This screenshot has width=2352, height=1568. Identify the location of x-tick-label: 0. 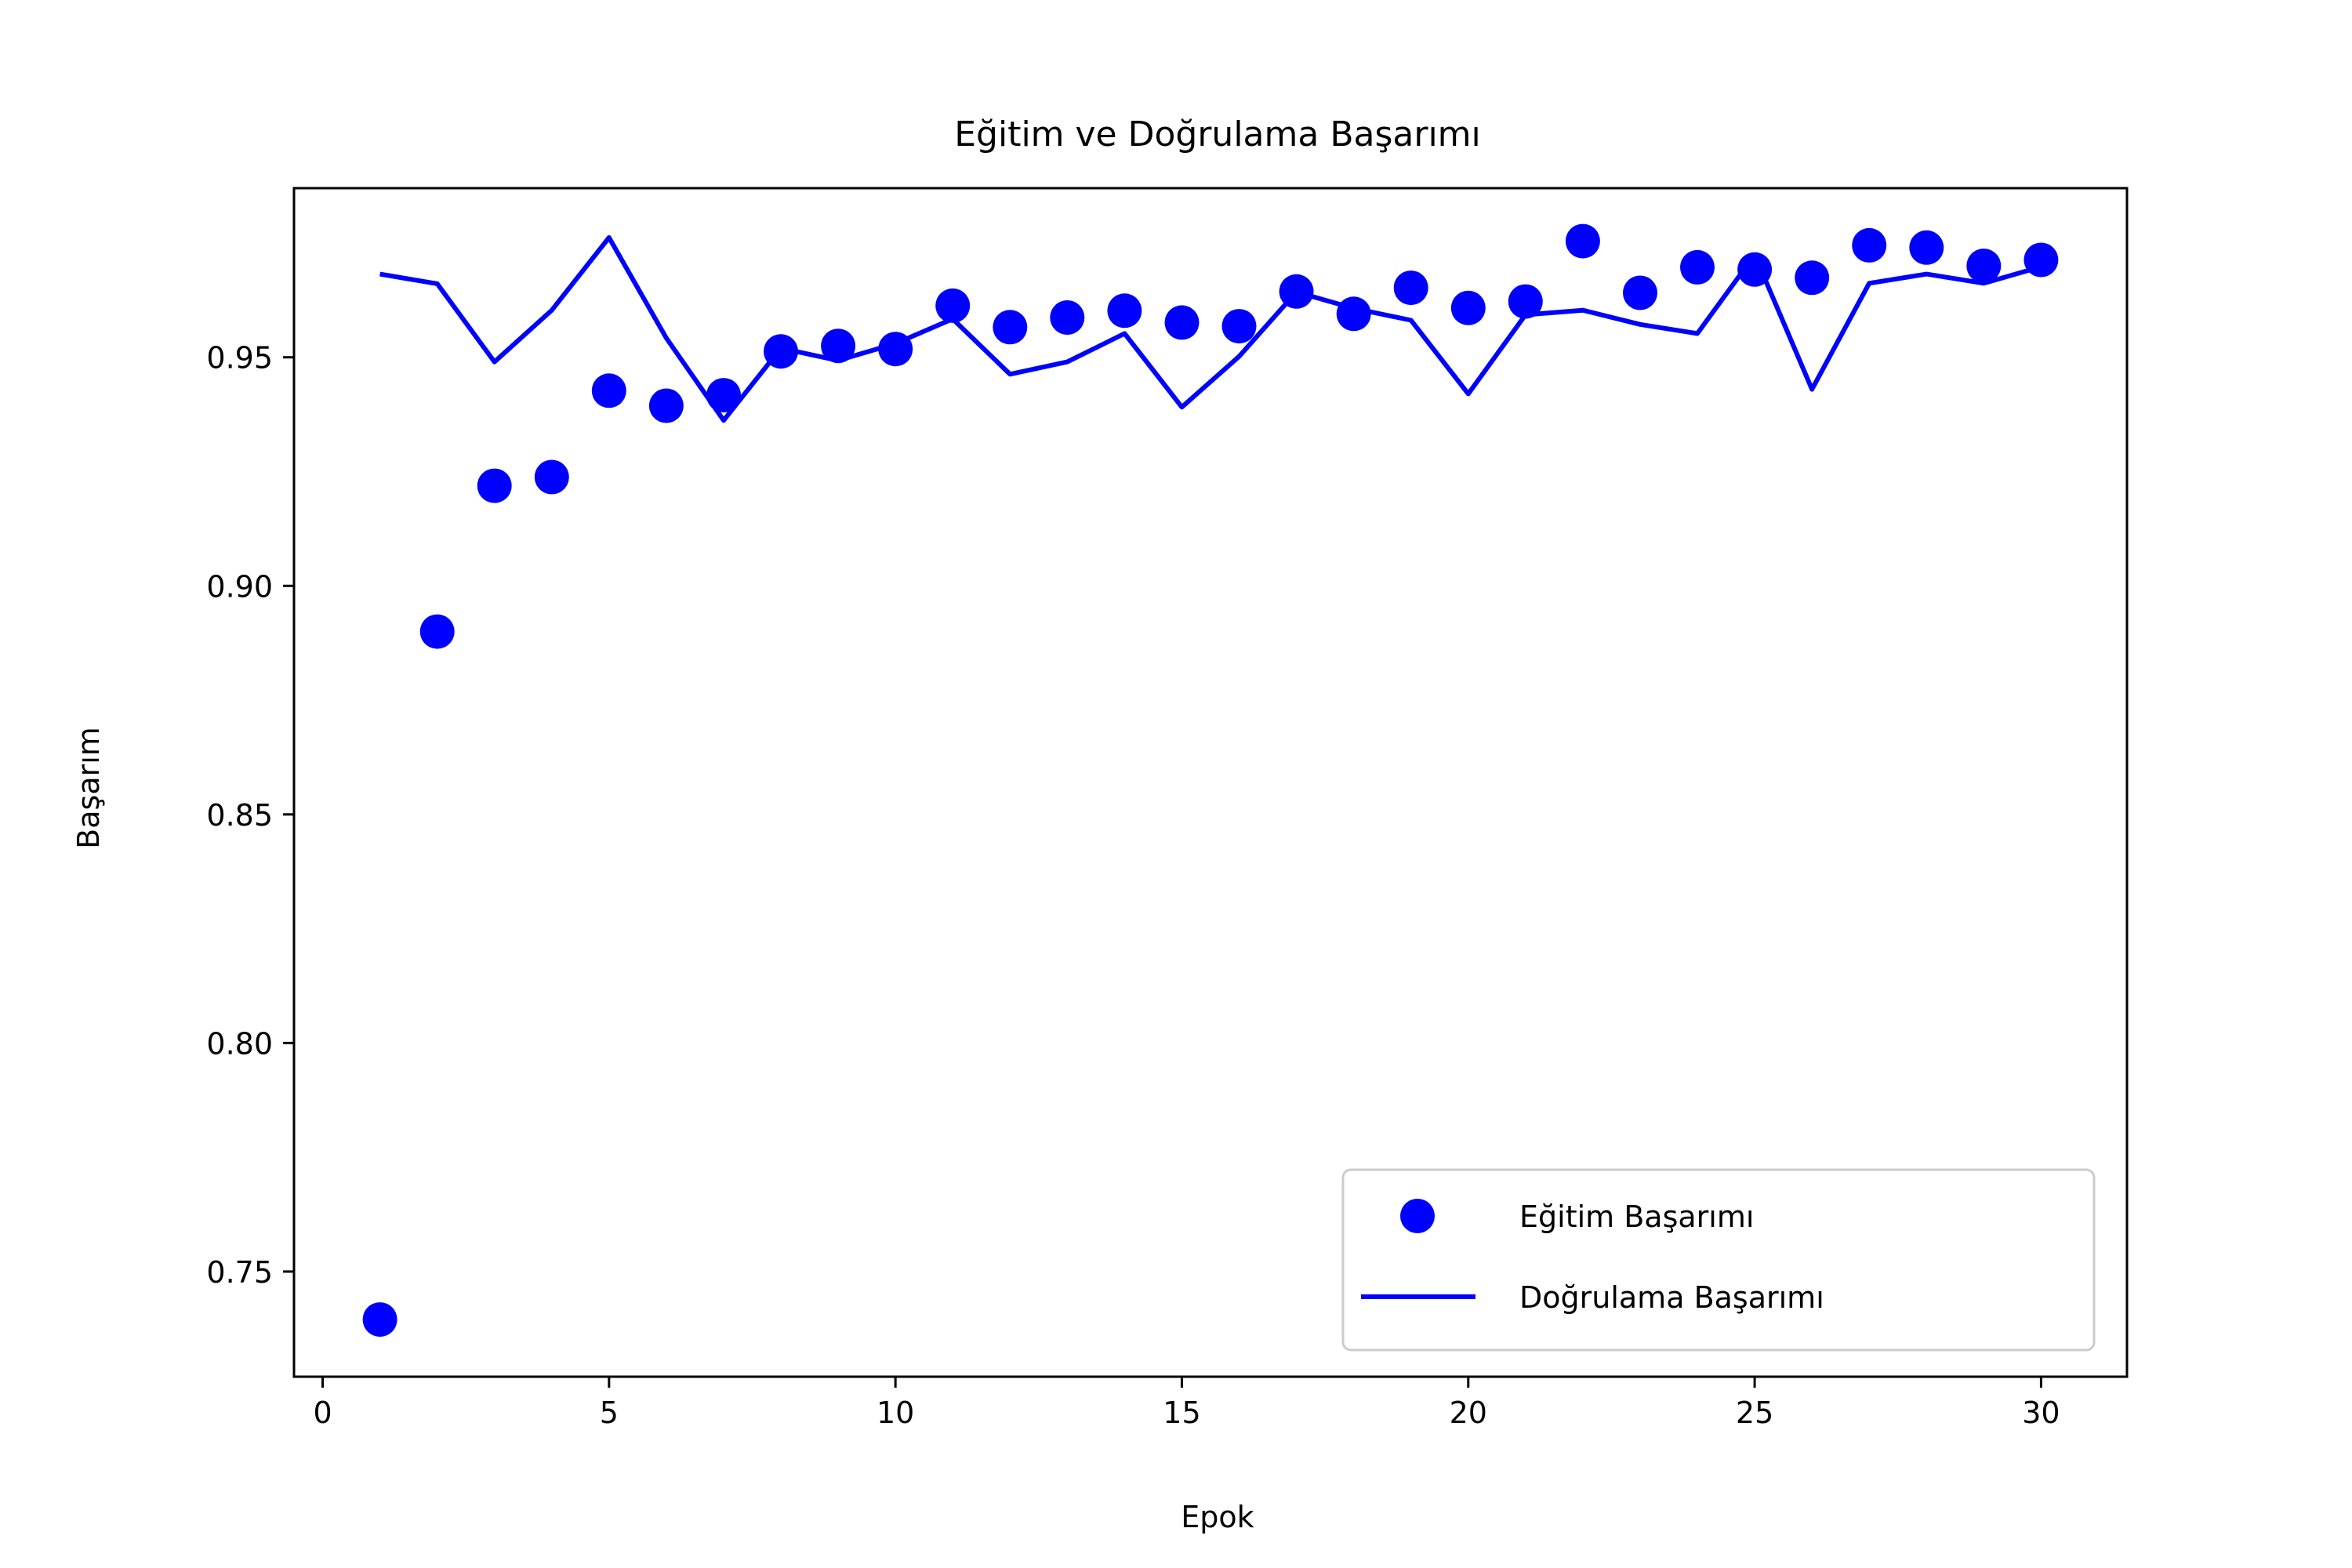
(322, 1413).